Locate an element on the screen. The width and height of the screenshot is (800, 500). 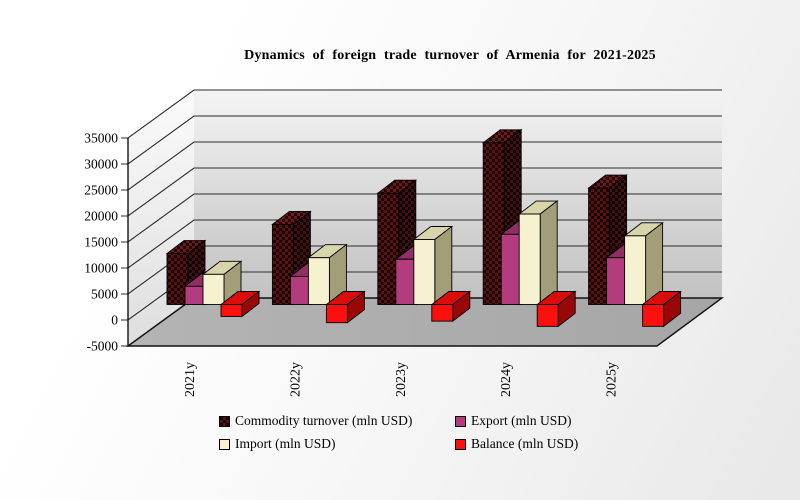
y-tick-label: -5000 is located at coordinates (103, 346).